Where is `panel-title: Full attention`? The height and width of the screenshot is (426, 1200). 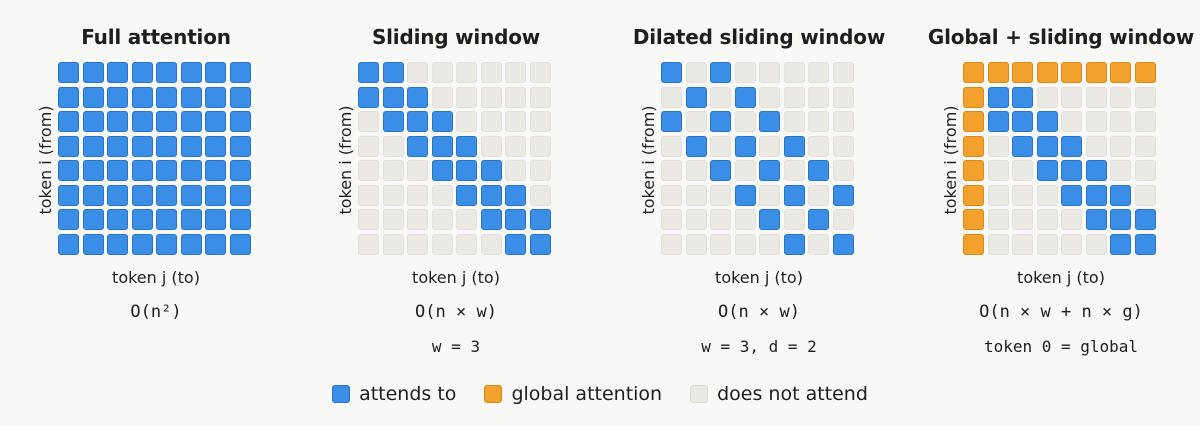 panel-title: Full attention is located at coordinates (156, 37).